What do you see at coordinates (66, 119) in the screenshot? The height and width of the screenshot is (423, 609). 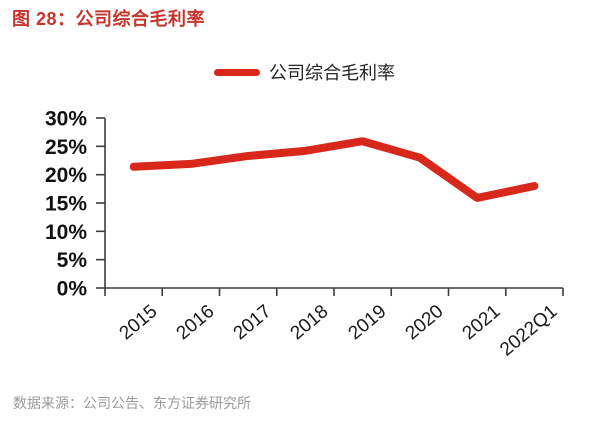 I see `y-axis-label: 30%` at bounding box center [66, 119].